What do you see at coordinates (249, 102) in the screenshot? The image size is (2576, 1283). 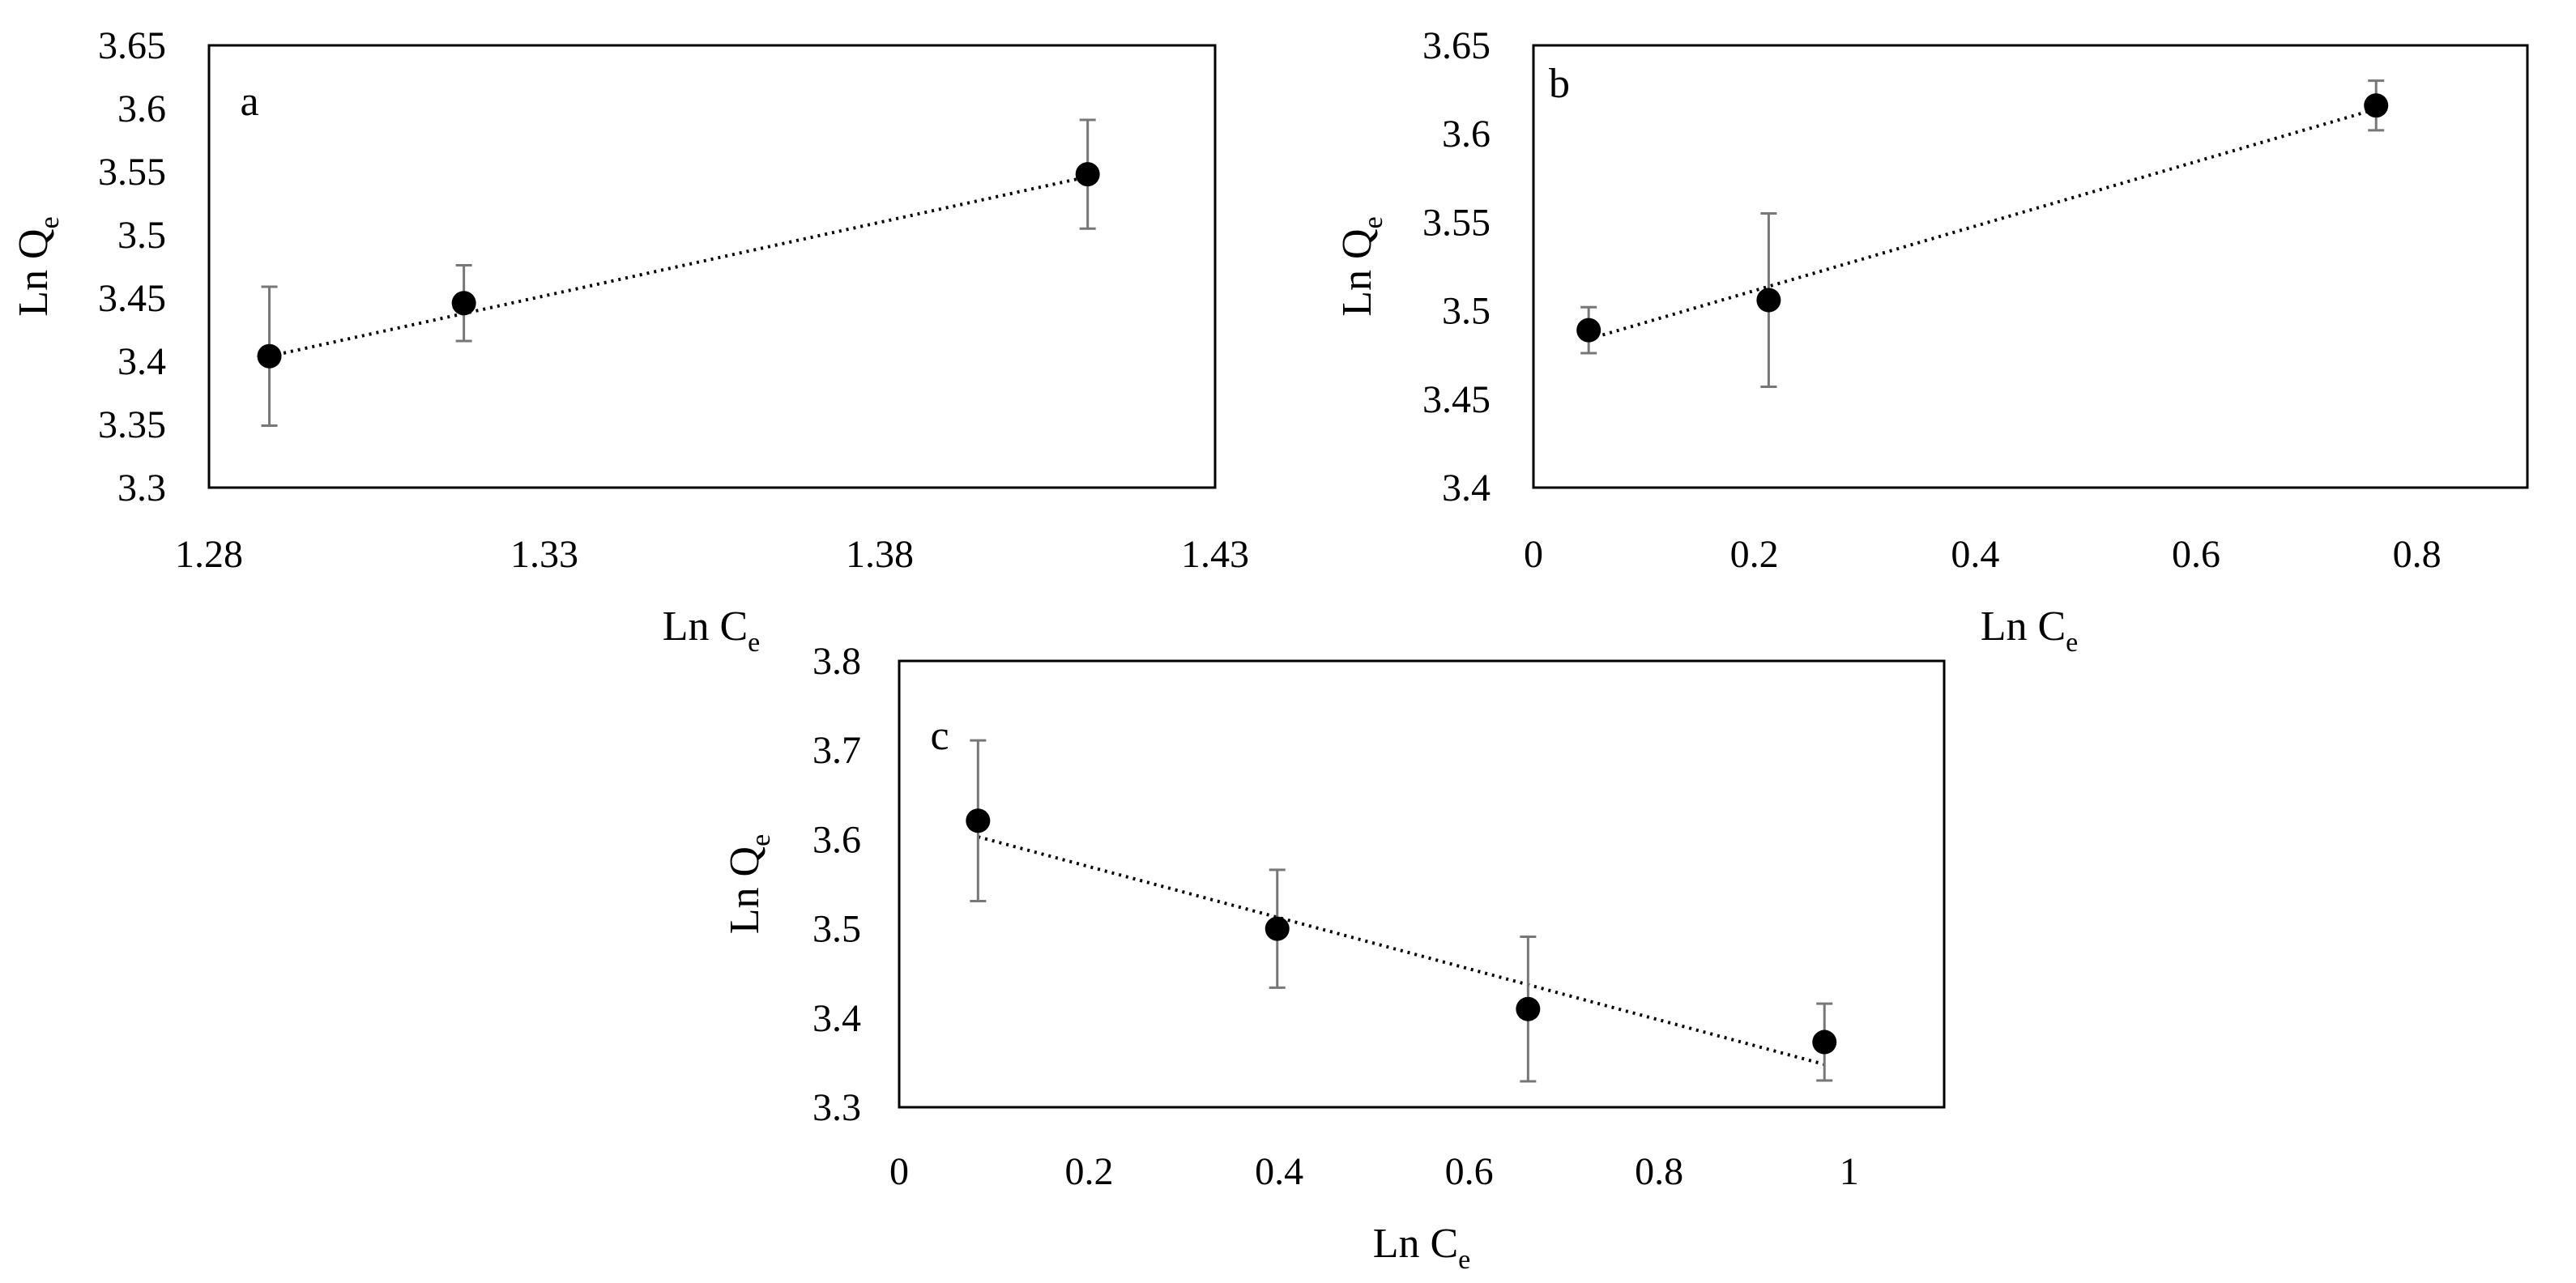 I see `panel-label: a` at bounding box center [249, 102].